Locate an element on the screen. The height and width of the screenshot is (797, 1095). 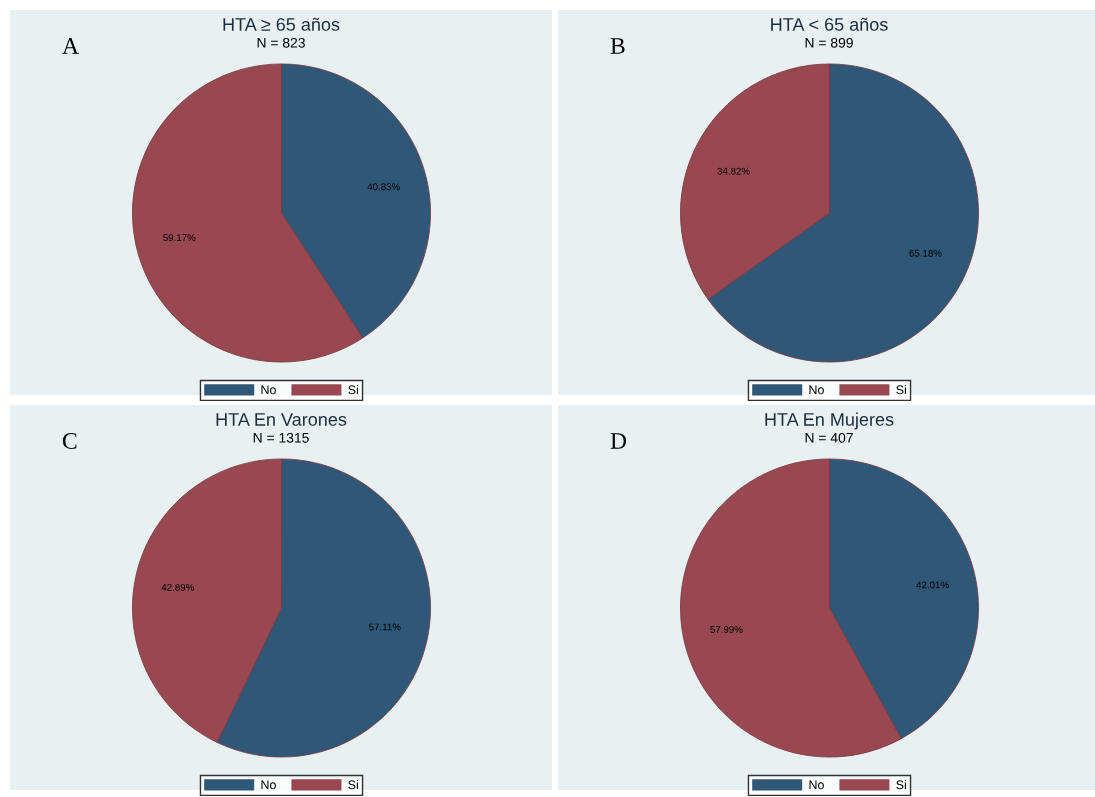
chart-subtitle: N = 407 is located at coordinates (829, 437).